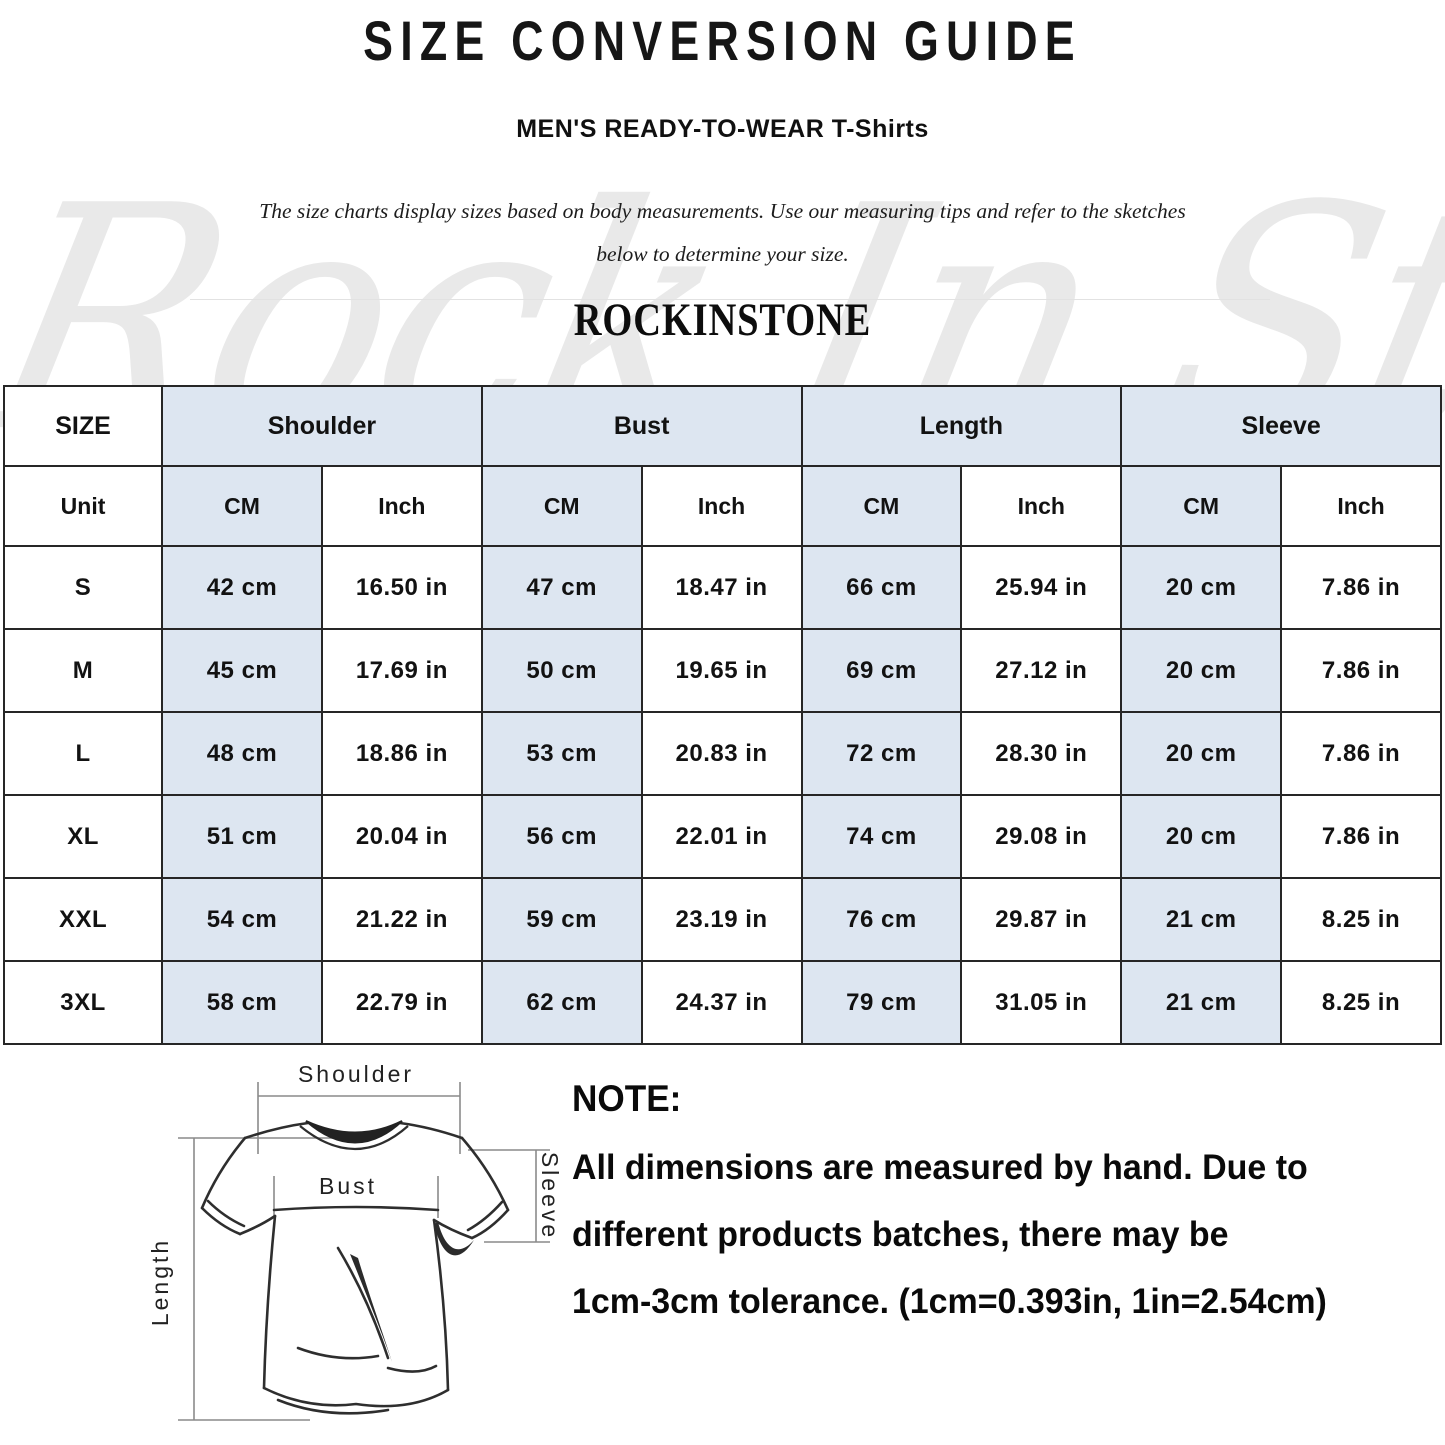 The height and width of the screenshot is (1445, 1445). What do you see at coordinates (242, 670) in the screenshot?
I see `measurement-cell: 45 cm` at bounding box center [242, 670].